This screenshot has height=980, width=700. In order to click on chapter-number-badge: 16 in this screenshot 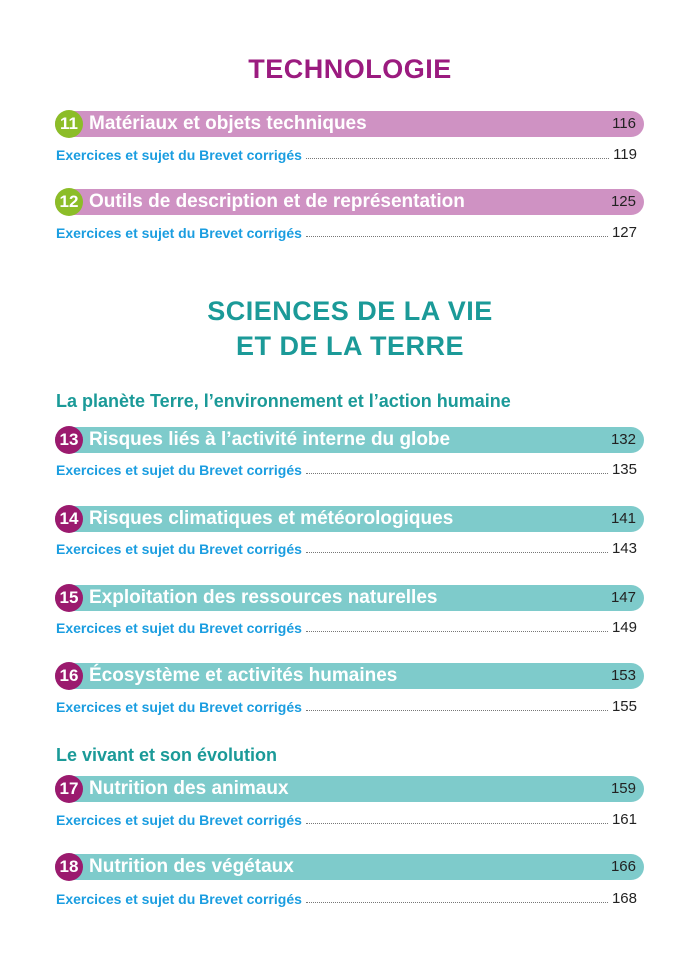, I will do `click(69, 676)`.